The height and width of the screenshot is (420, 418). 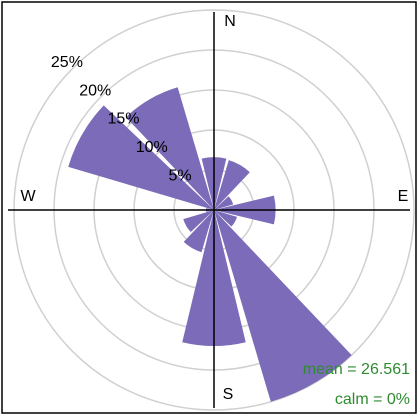 What do you see at coordinates (152, 147) in the screenshot?
I see `r-tick-label: 10%` at bounding box center [152, 147].